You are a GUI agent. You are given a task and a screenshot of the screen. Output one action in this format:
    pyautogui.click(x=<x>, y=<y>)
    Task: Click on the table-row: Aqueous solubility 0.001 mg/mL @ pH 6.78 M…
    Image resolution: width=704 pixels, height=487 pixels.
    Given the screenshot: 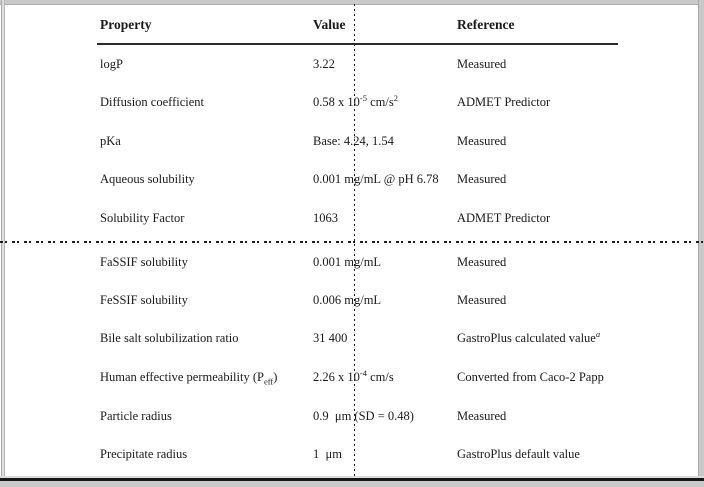 What is the action you would take?
    pyautogui.click(x=352, y=180)
    